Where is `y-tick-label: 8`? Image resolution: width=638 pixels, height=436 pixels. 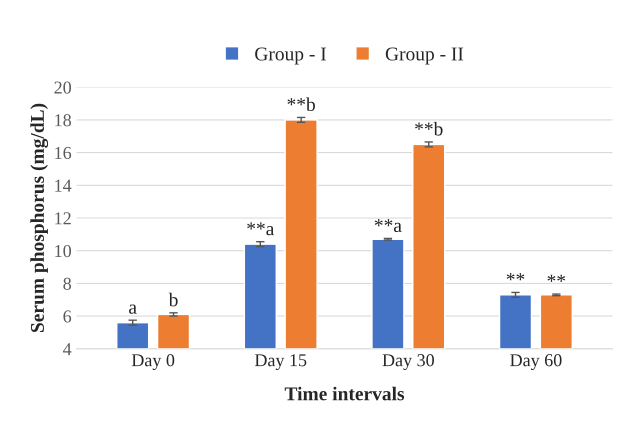
y-tick-label: 8 is located at coordinates (67, 284).